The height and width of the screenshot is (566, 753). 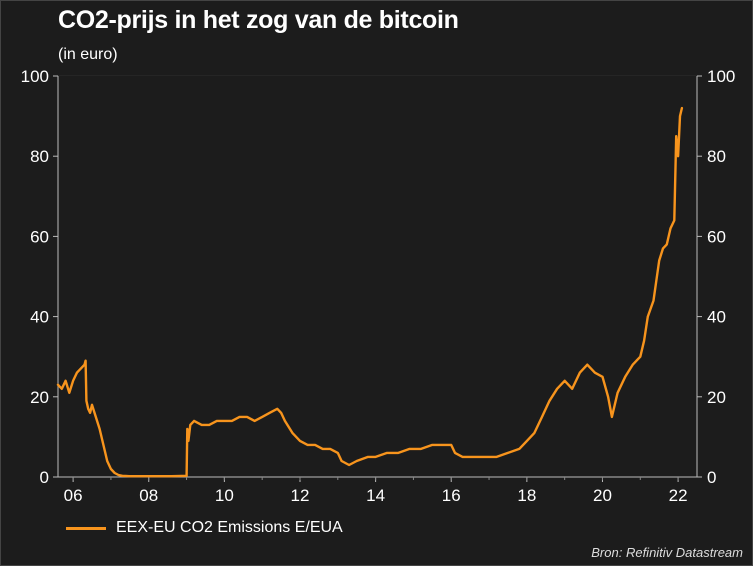 What do you see at coordinates (451, 495) in the screenshot?
I see `x-tick-label: 16` at bounding box center [451, 495].